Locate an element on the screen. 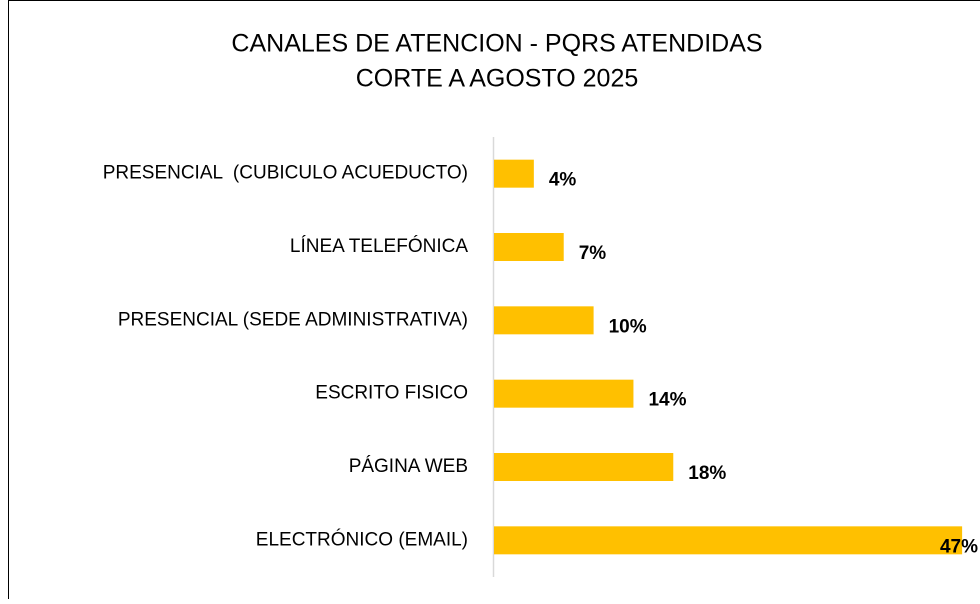  y-tick-label: LÍNEA TELEFÓNICA is located at coordinates (379, 246).